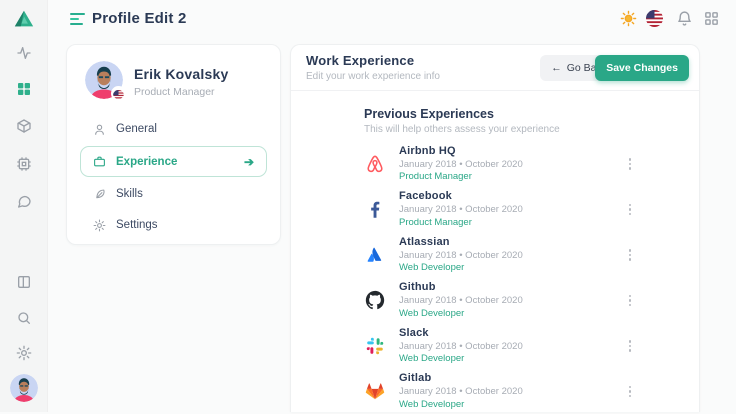 The image size is (736, 414). What do you see at coordinates (375, 391) in the screenshot?
I see `gitlab-logo` at bounding box center [375, 391].